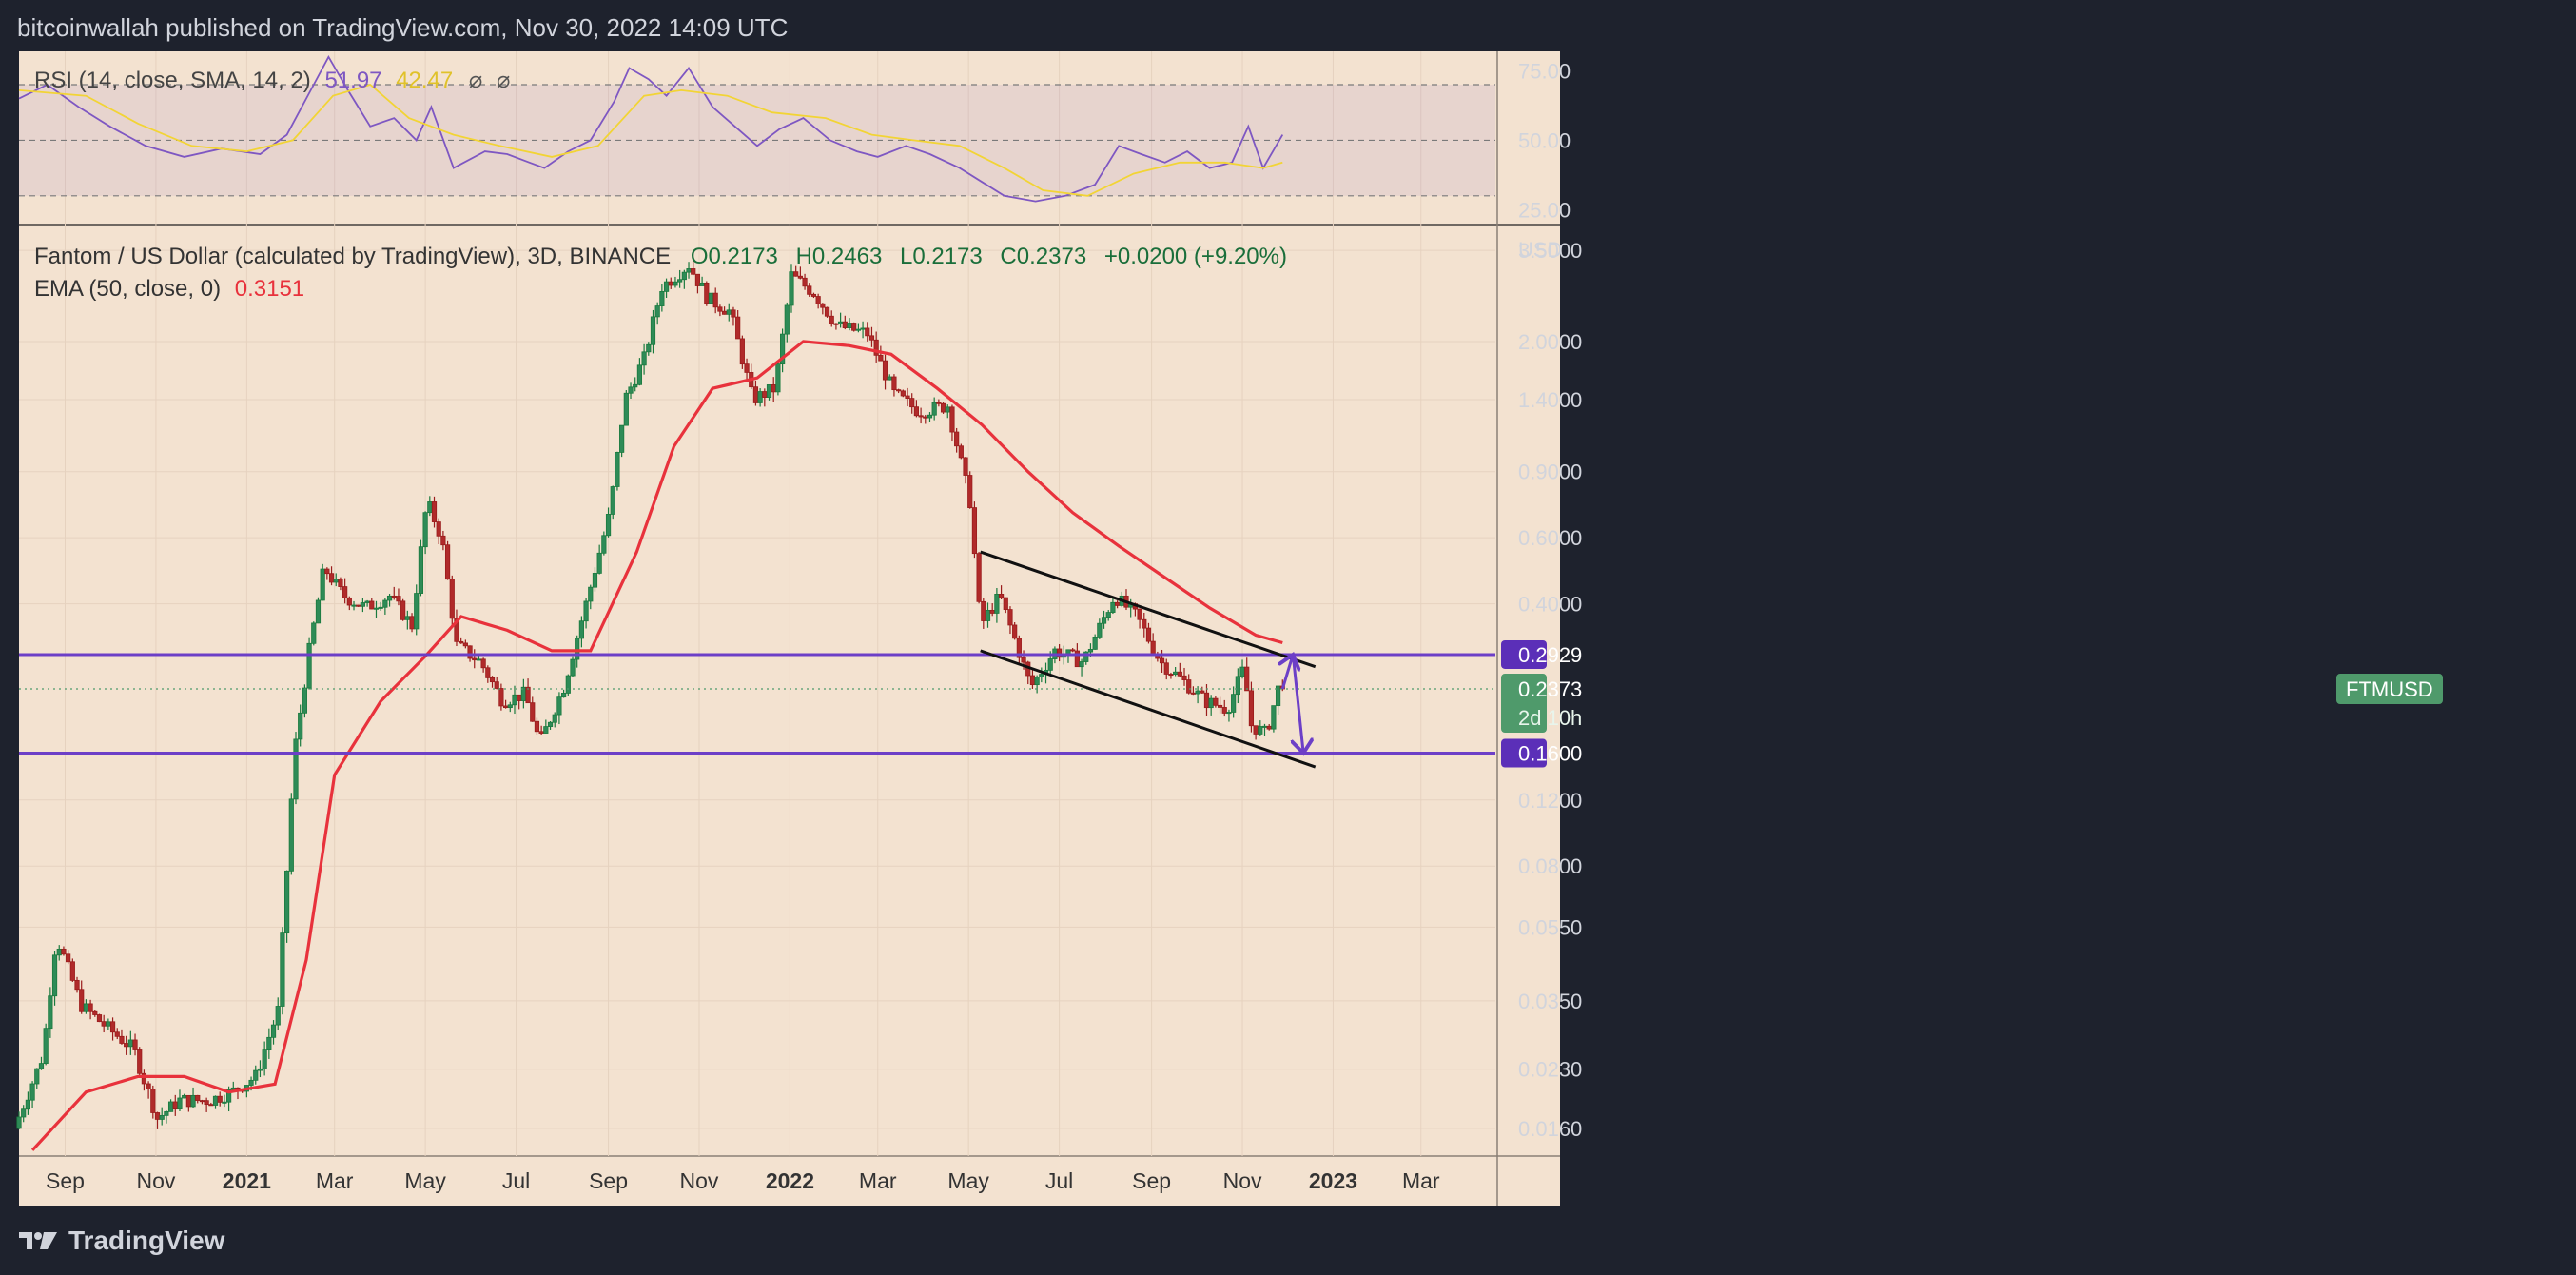  I want to click on tradingview-brand: TradingView, so click(147, 1240).